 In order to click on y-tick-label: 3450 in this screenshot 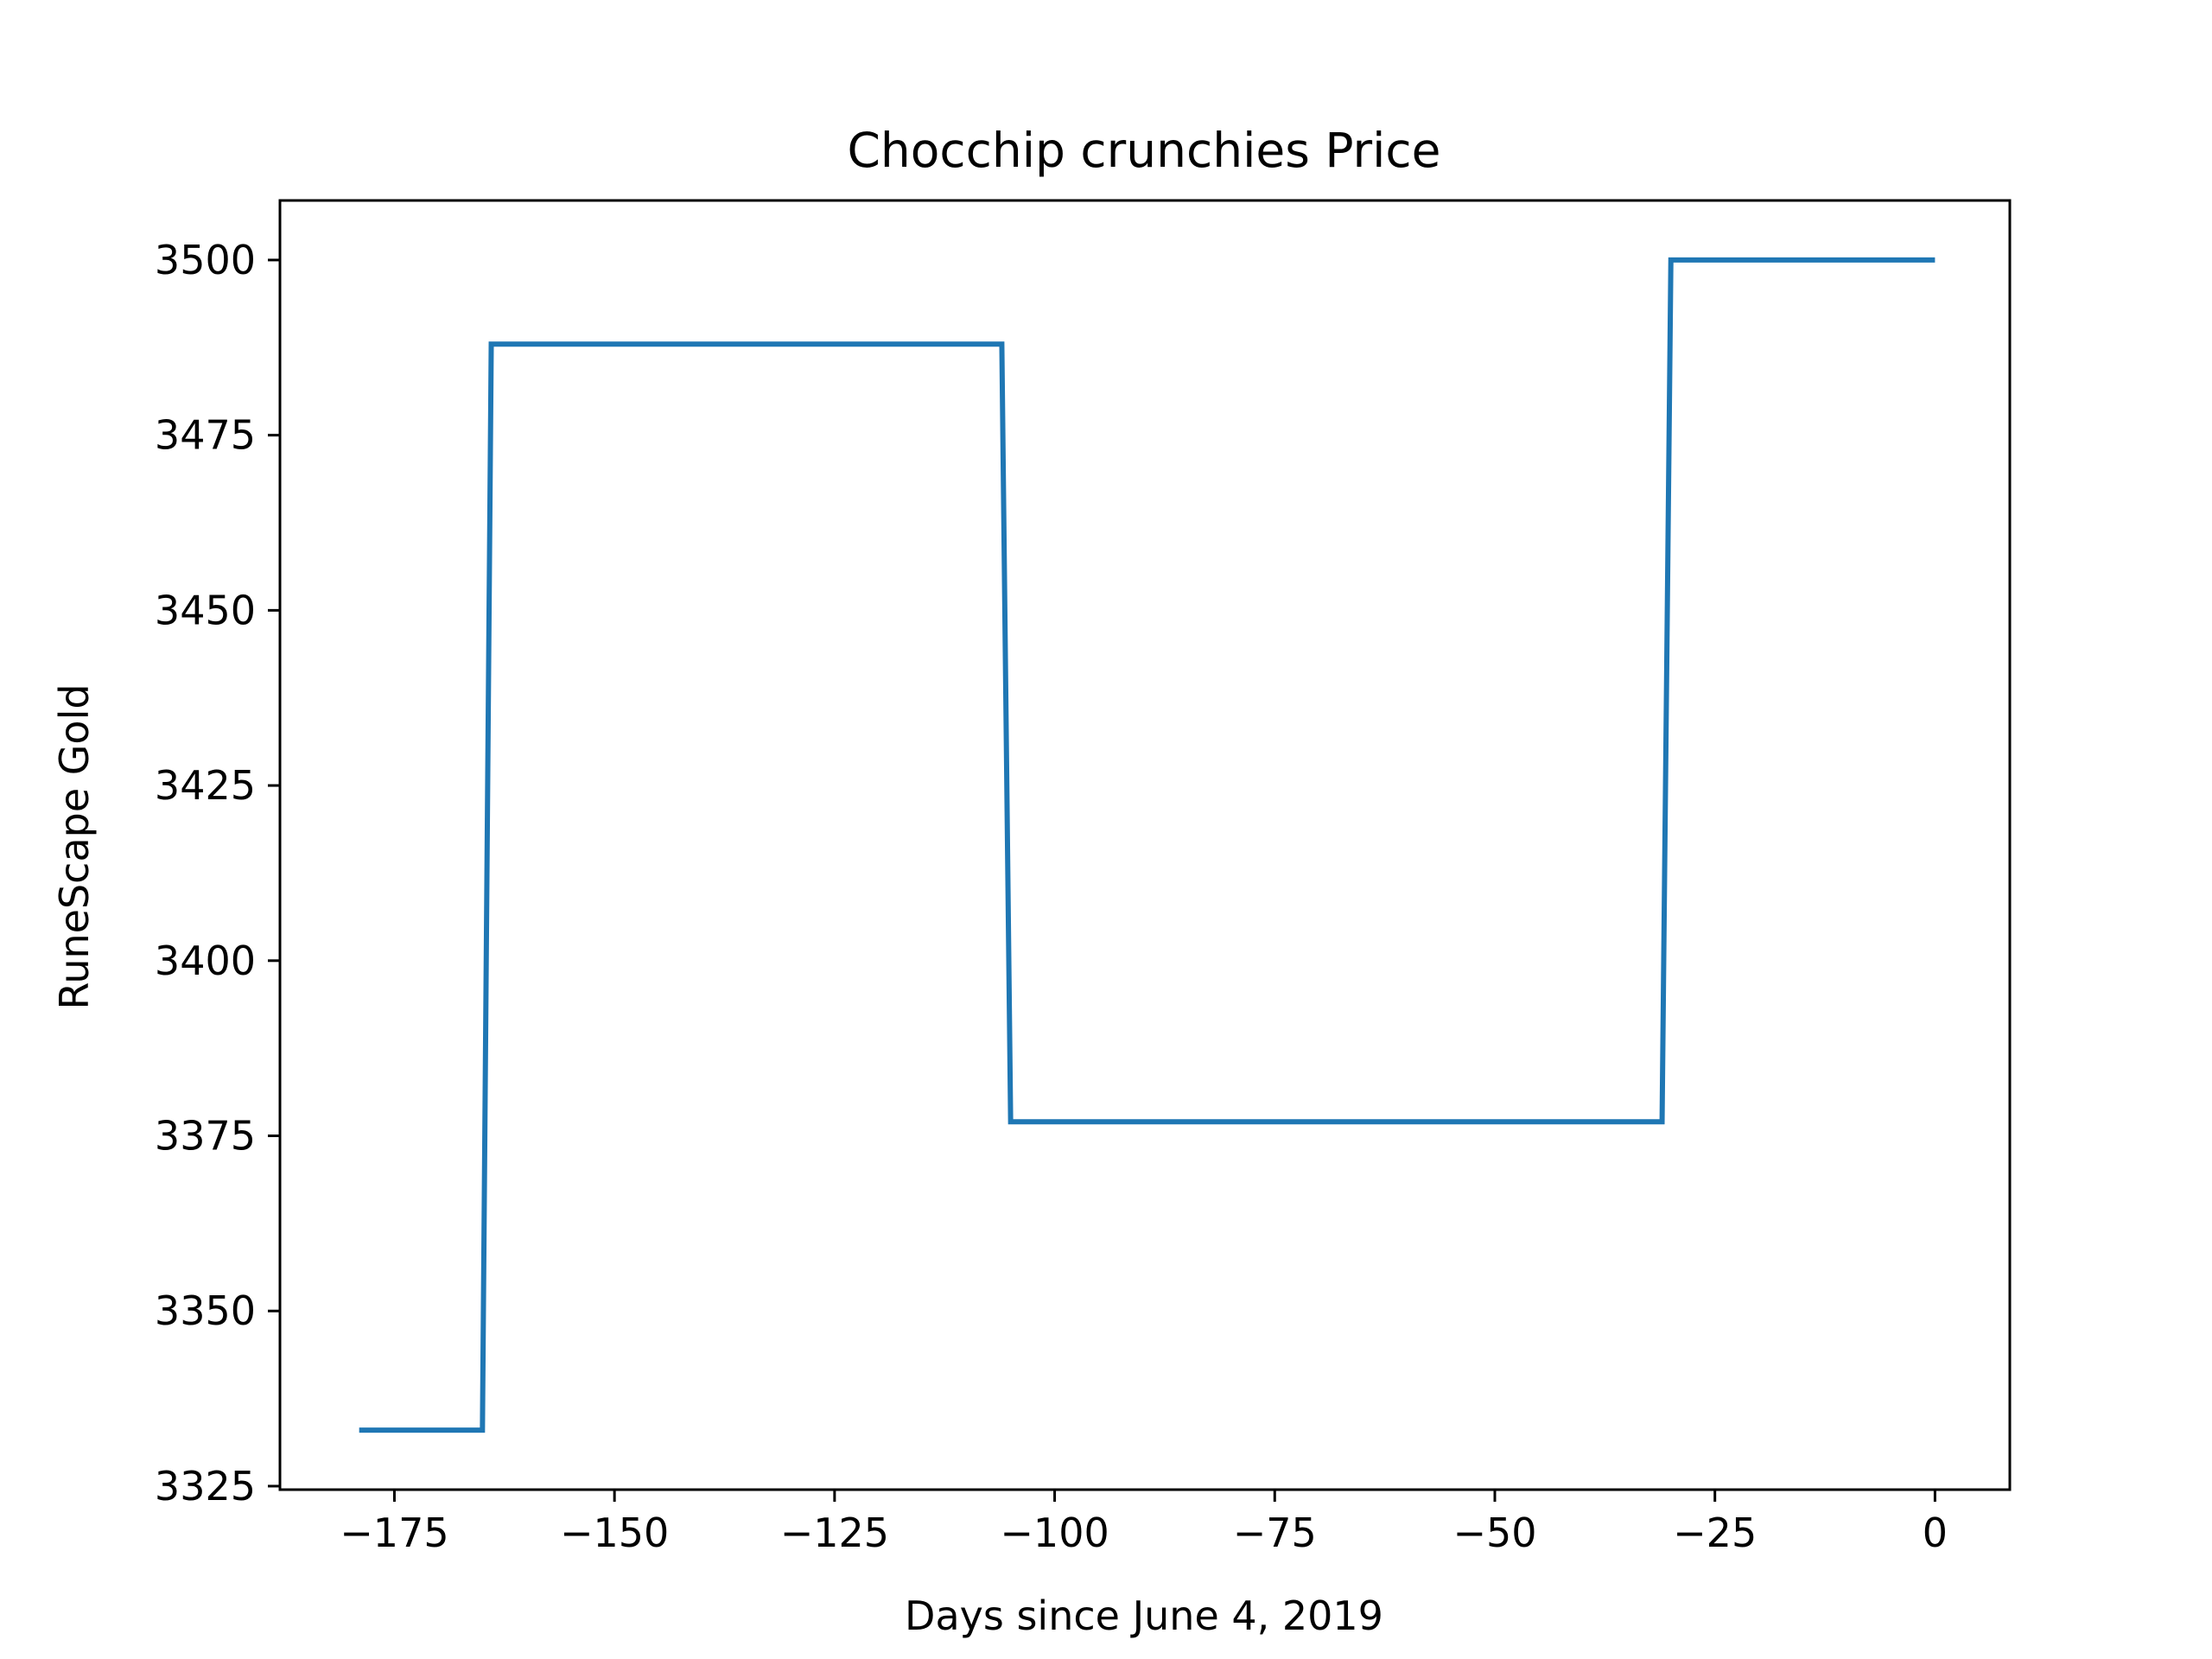, I will do `click(205, 610)`.